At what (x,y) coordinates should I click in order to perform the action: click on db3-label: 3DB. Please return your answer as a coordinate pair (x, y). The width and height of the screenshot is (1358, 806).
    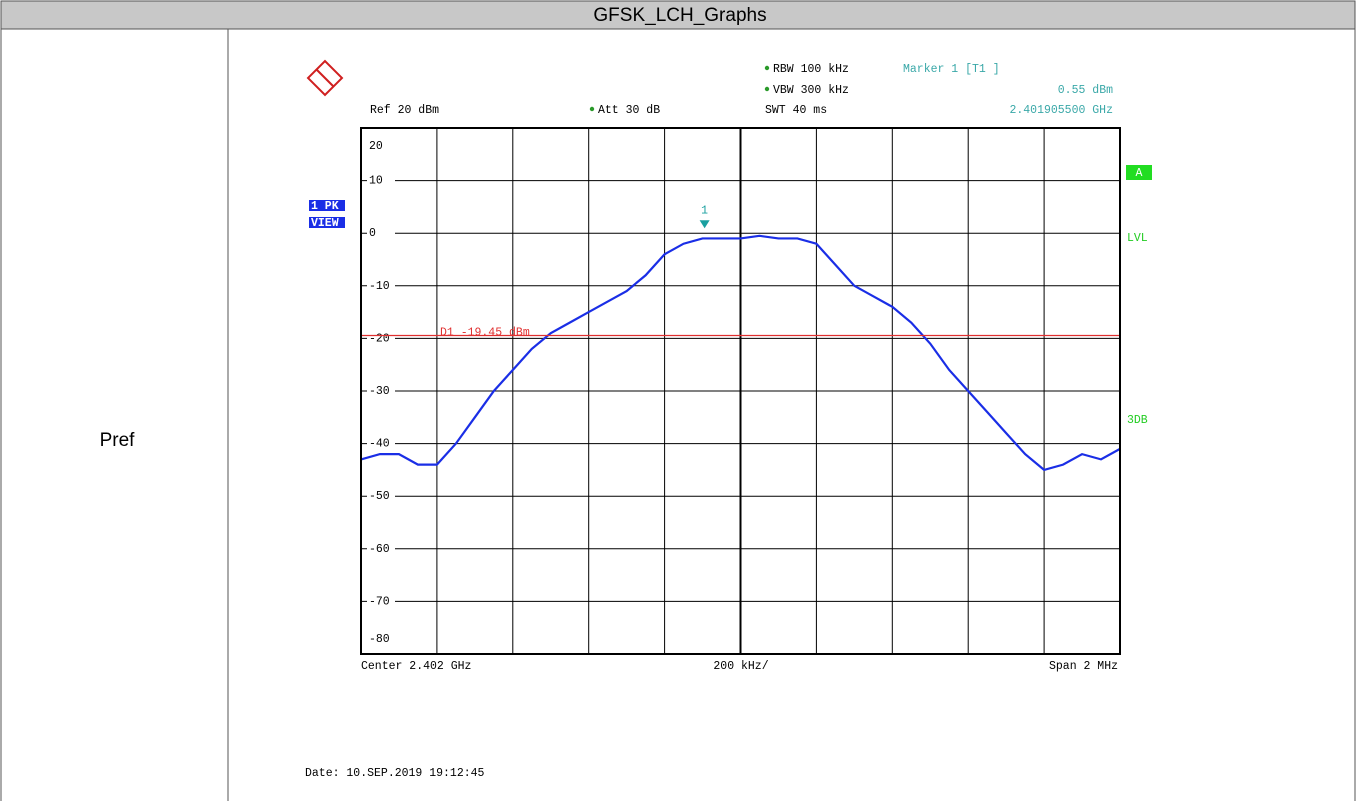
    Looking at the image, I should click on (1137, 420).